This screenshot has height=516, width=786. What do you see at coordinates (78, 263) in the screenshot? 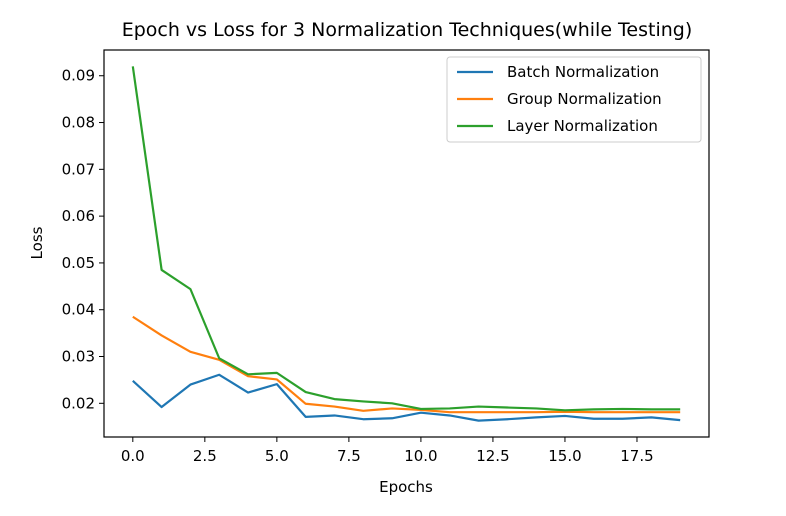
I see `y-tick-label: 0.05` at bounding box center [78, 263].